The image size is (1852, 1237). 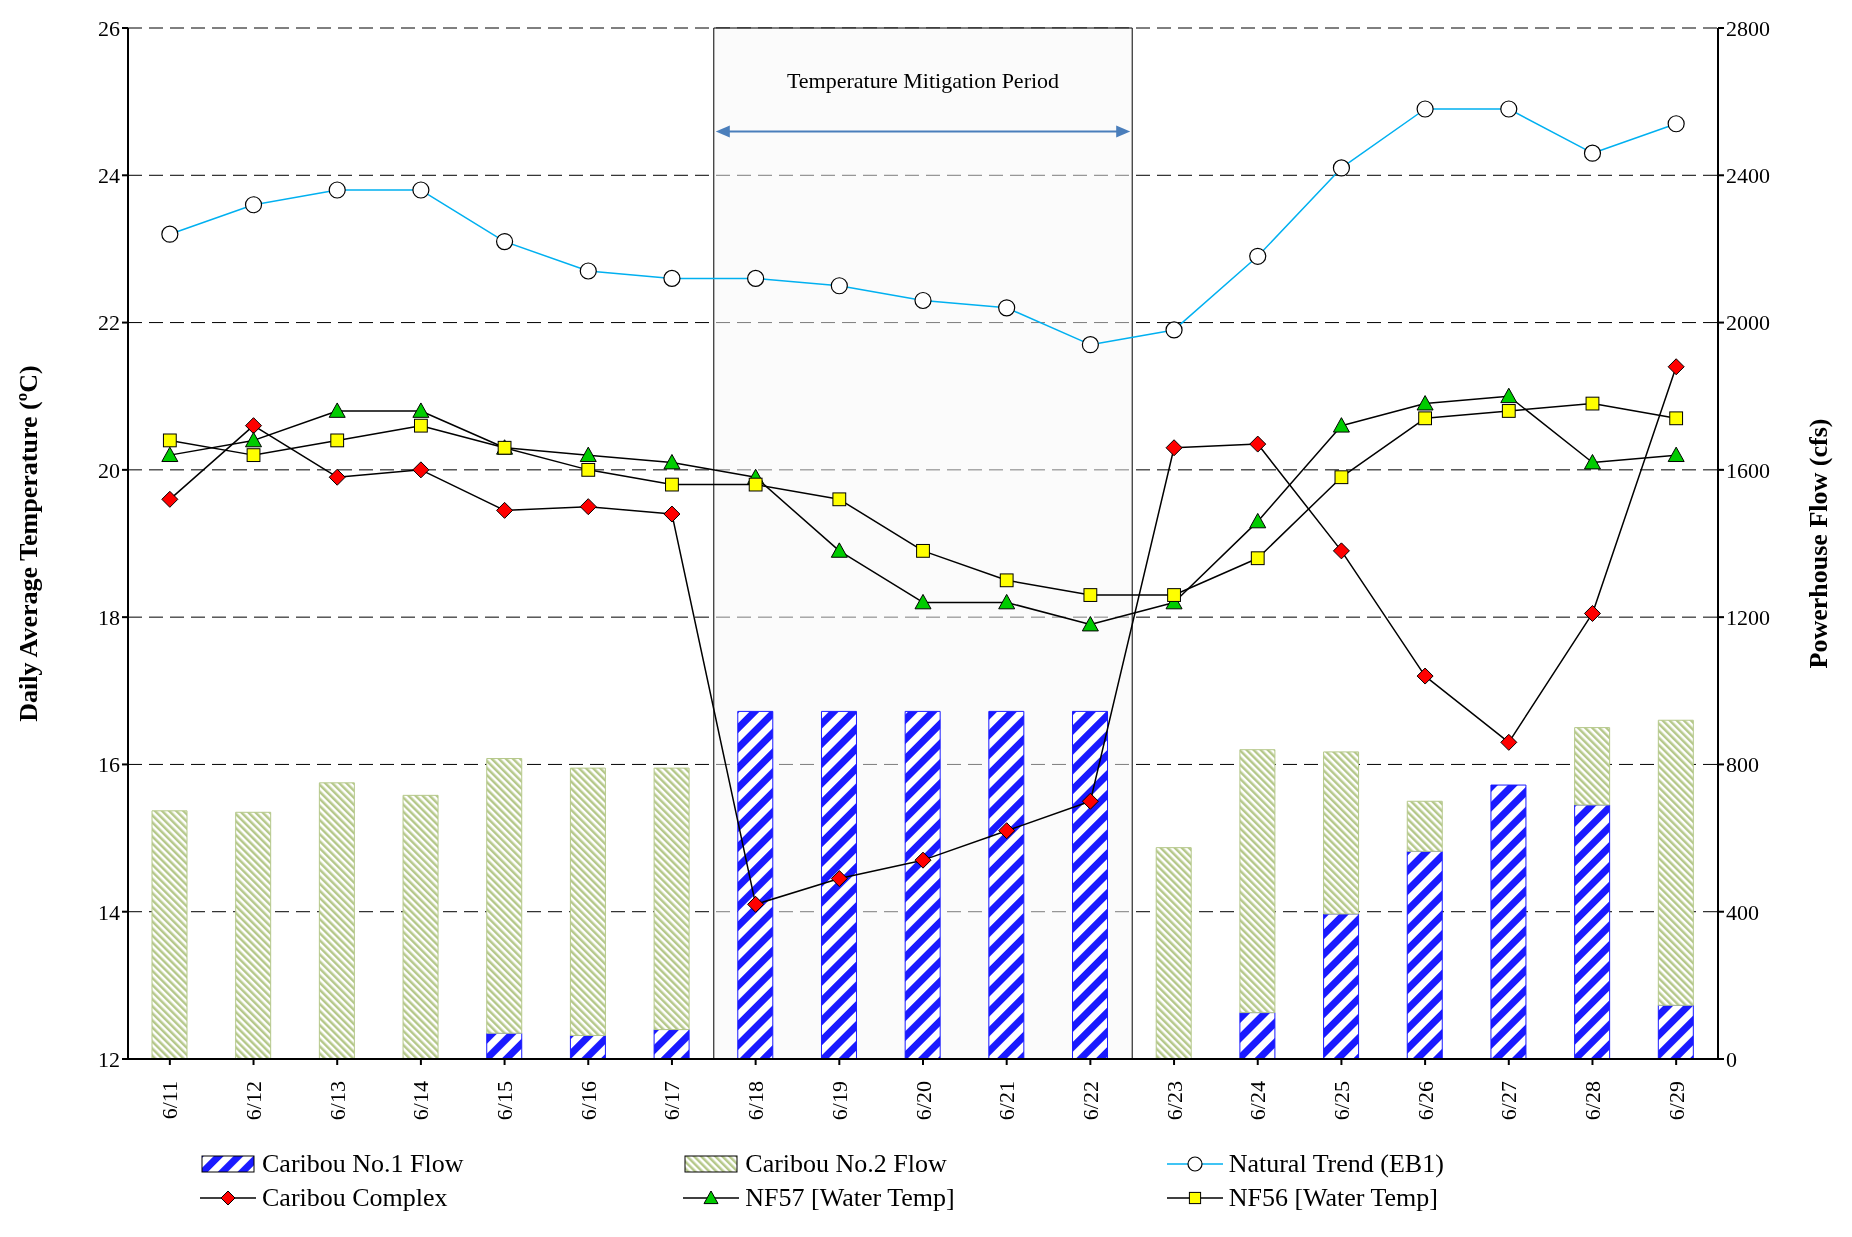 I want to click on y-tick-label: 18, so click(x=109, y=617).